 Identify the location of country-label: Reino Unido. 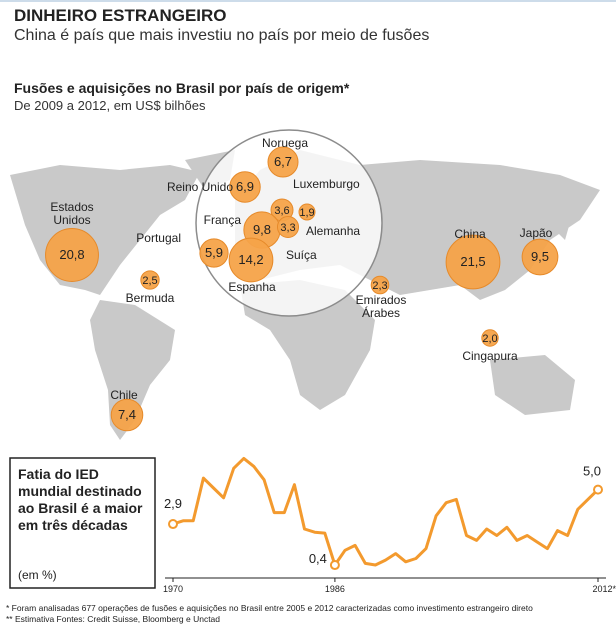
(199, 187).